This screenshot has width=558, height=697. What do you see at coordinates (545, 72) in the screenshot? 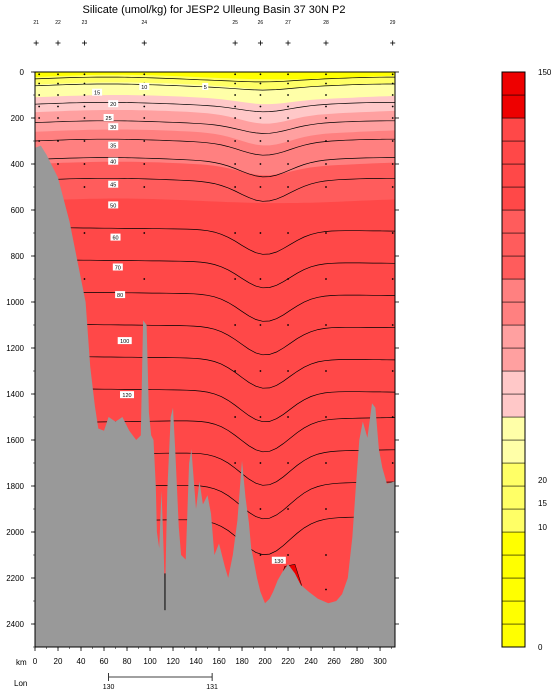
I see `colorbar-label: 150` at bounding box center [545, 72].